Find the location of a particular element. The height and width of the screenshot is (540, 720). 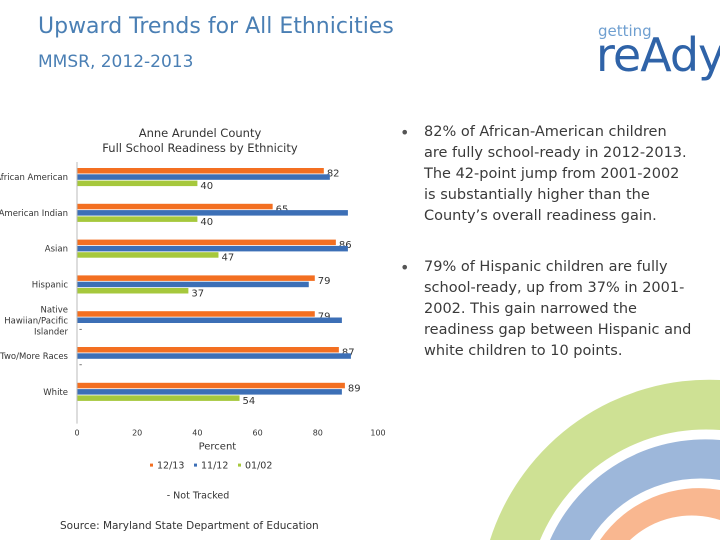

legend-note: - Not Tracked is located at coordinates (198, 496).